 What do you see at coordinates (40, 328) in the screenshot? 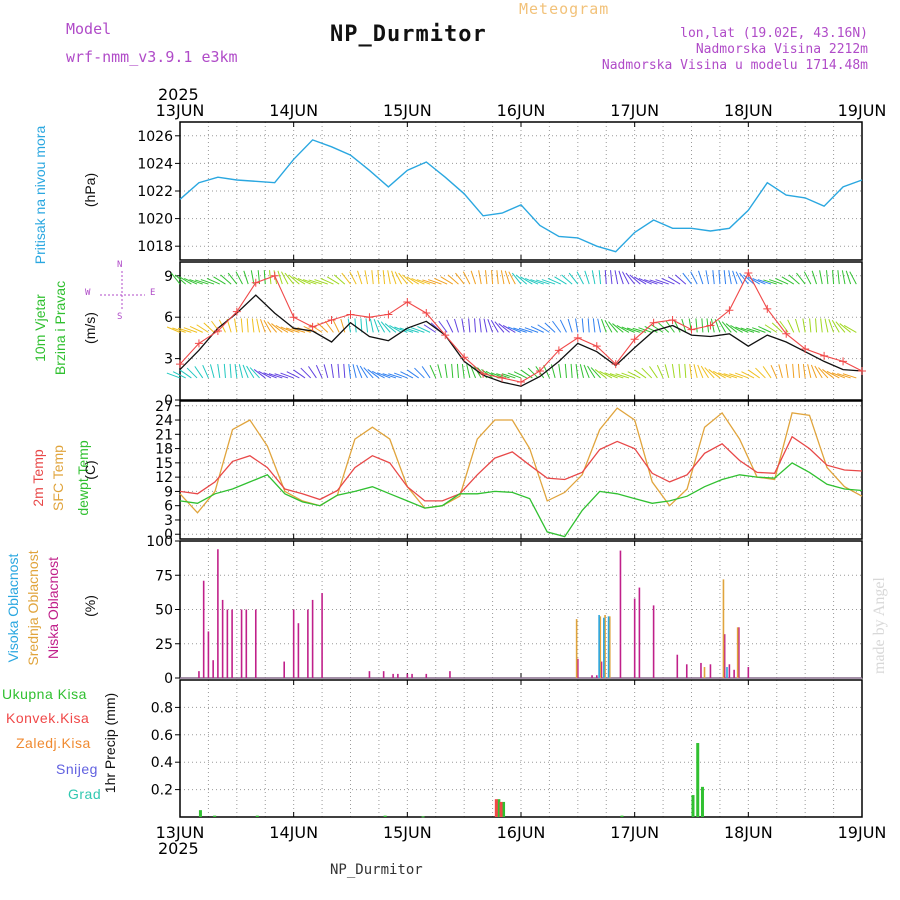
I see `wind-label-1: 10m Vjetar` at bounding box center [40, 328].